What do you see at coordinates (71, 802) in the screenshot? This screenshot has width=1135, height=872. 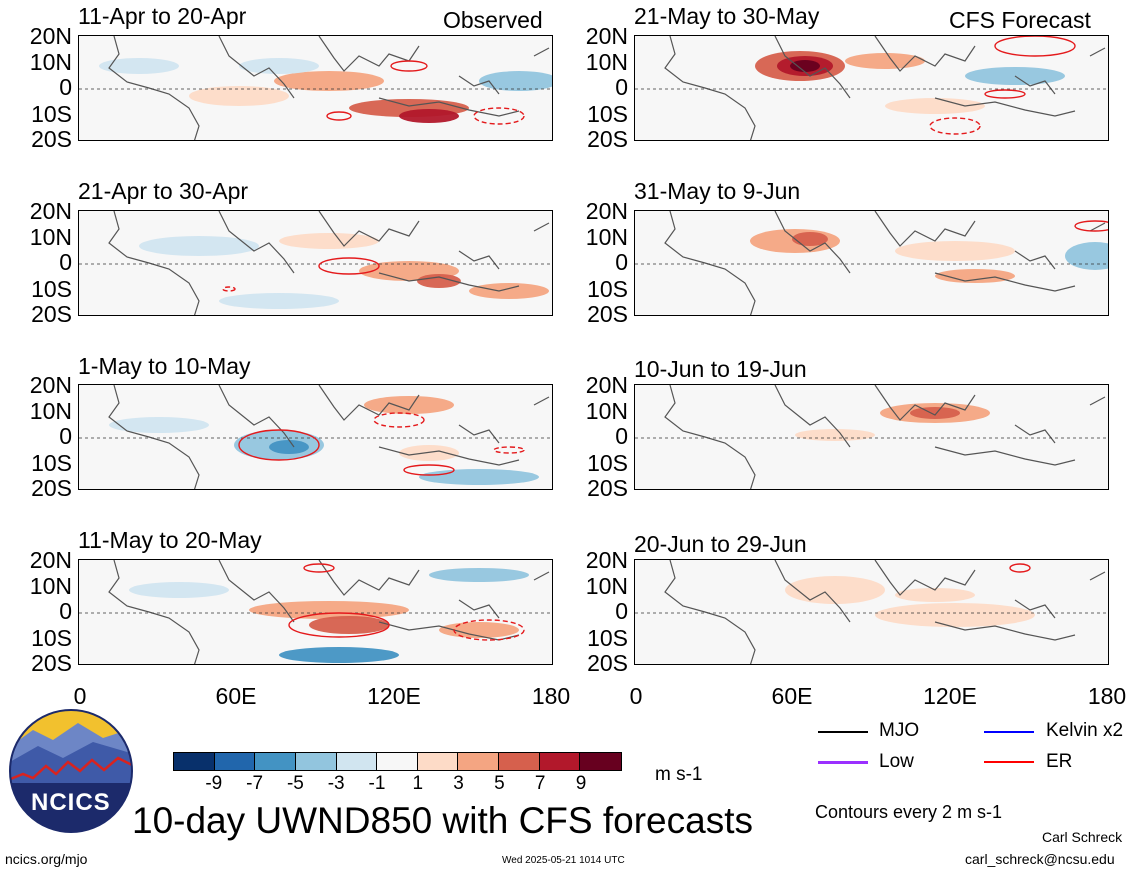 I see `logo-text: NCICS` at bounding box center [71, 802].